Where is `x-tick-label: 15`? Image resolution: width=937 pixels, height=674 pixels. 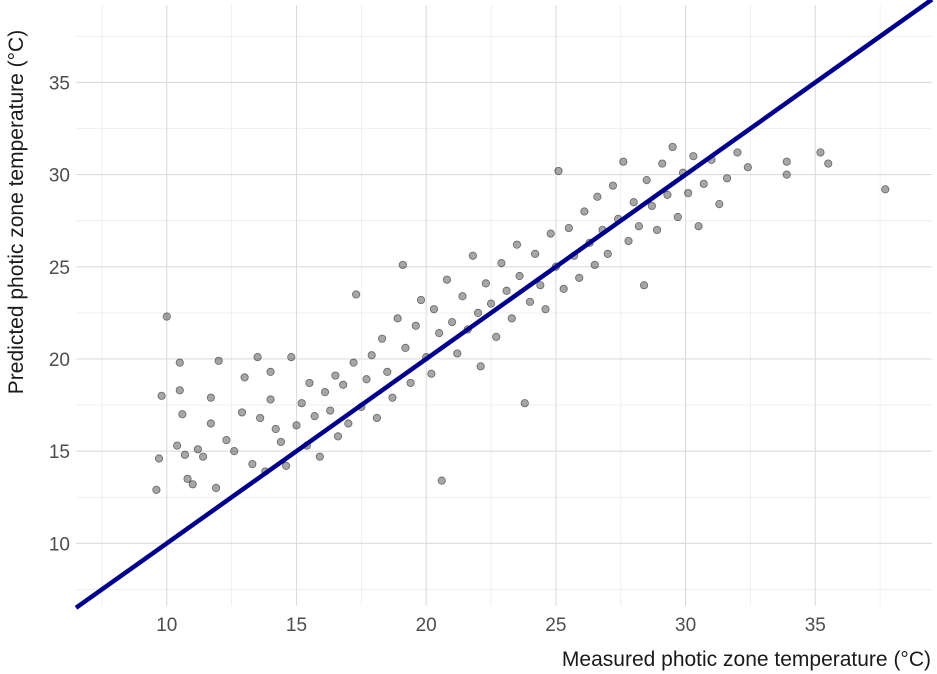
x-tick-label: 15 is located at coordinates (296, 625).